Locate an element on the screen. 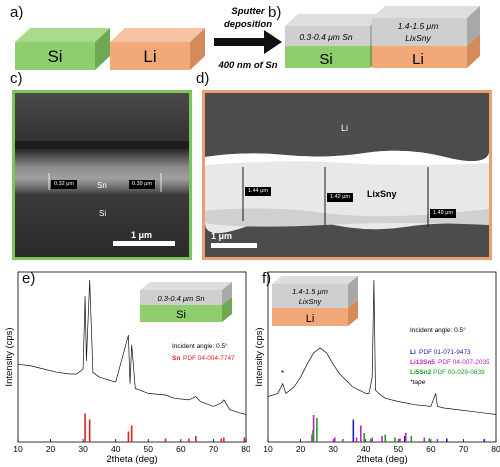  thickness-tag: 0.39 μm is located at coordinates (142, 184).